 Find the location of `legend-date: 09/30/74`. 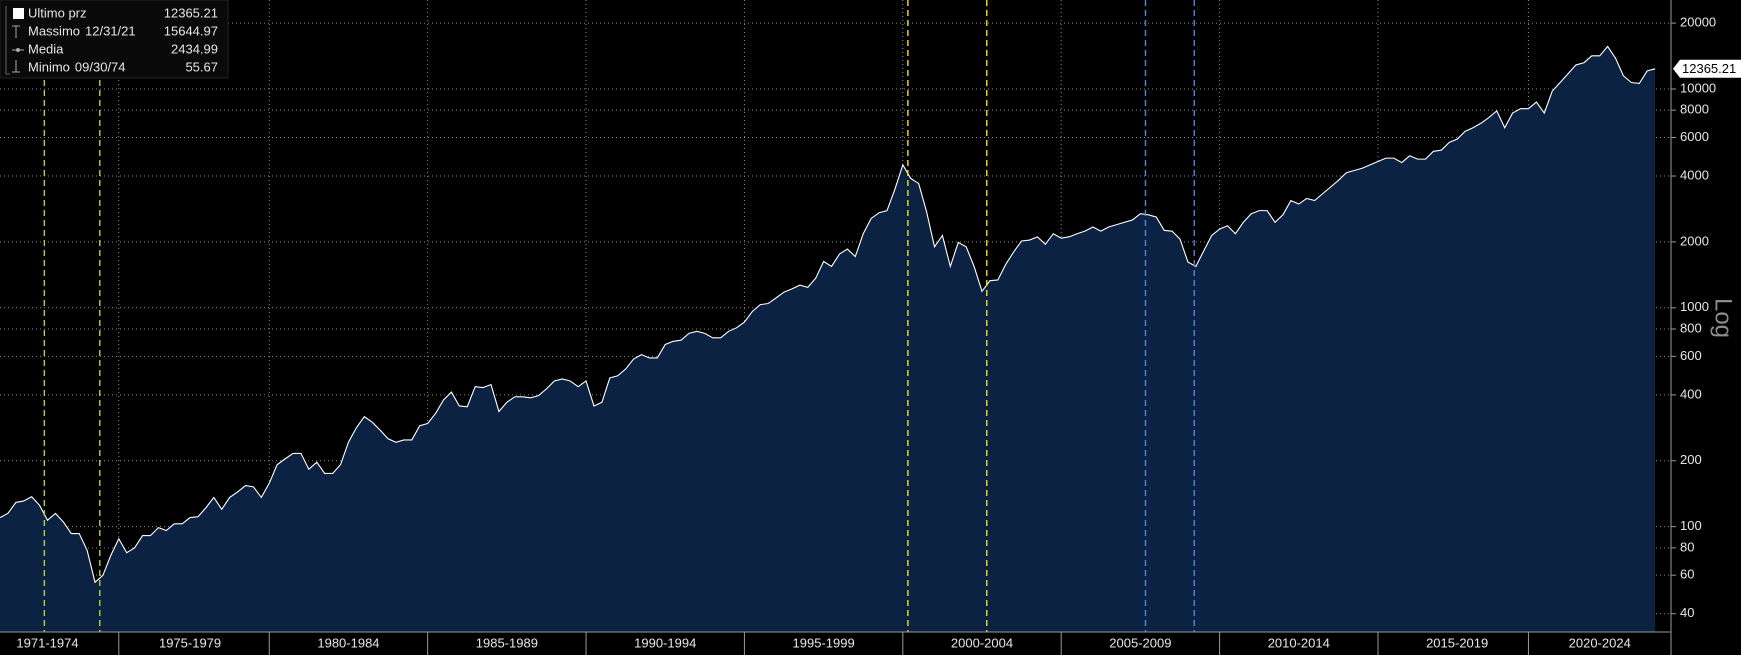

legend-date: 09/30/74 is located at coordinates (100, 66).